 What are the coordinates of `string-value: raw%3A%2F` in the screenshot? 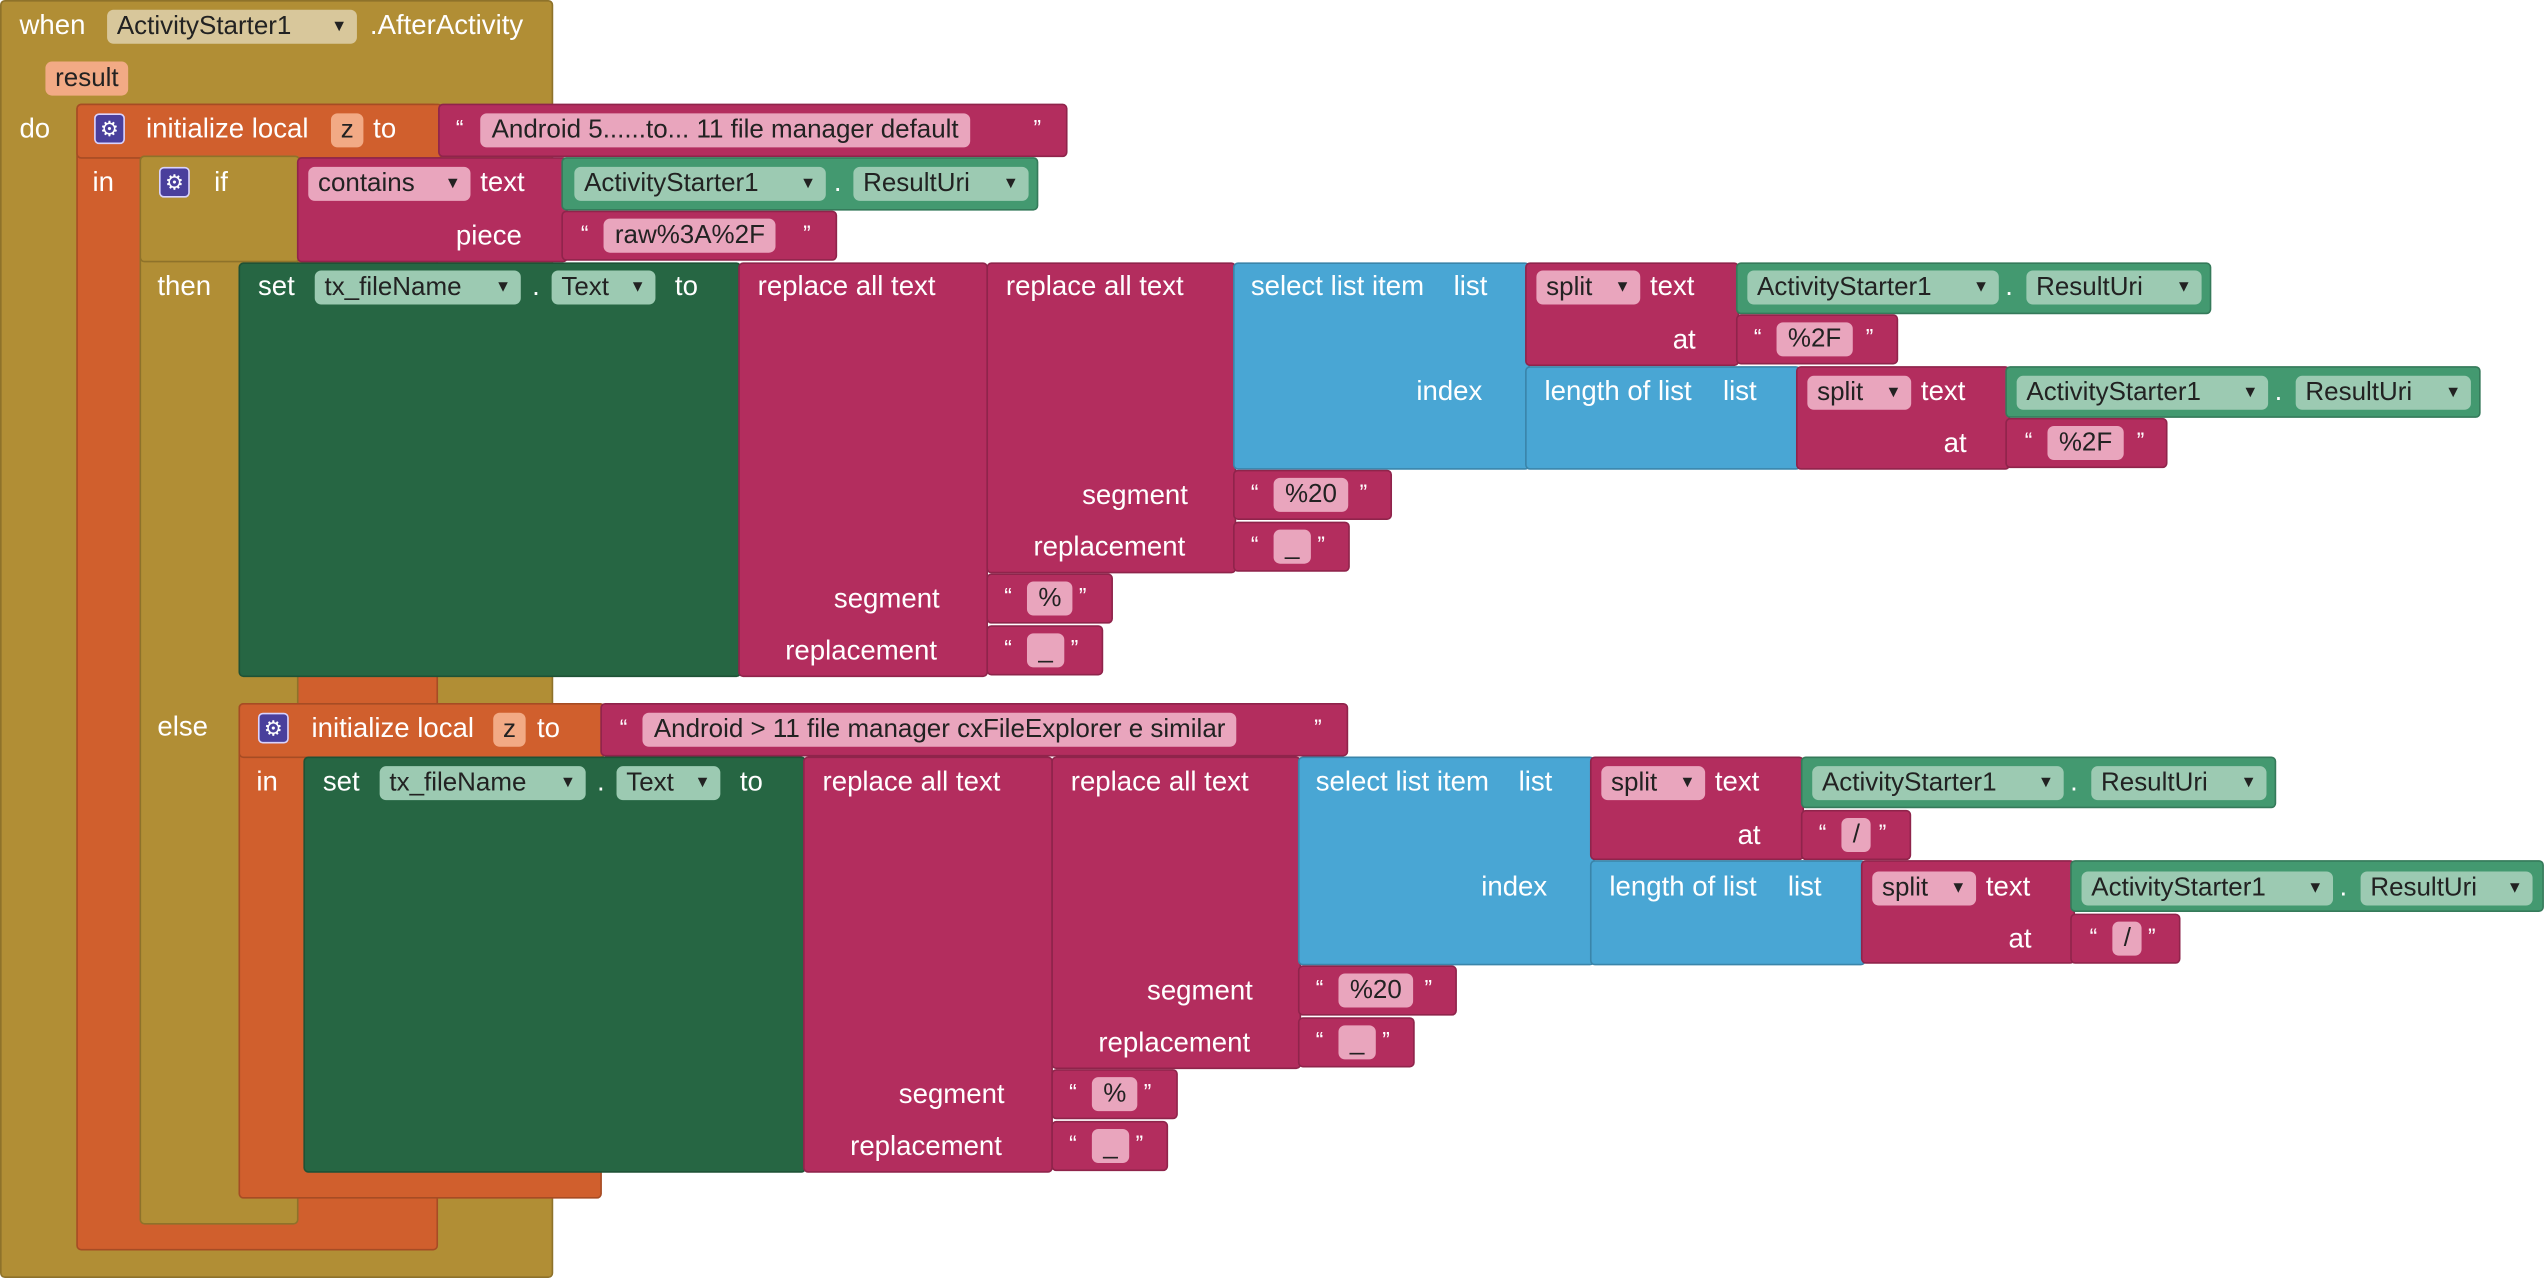 It's located at (690, 235).